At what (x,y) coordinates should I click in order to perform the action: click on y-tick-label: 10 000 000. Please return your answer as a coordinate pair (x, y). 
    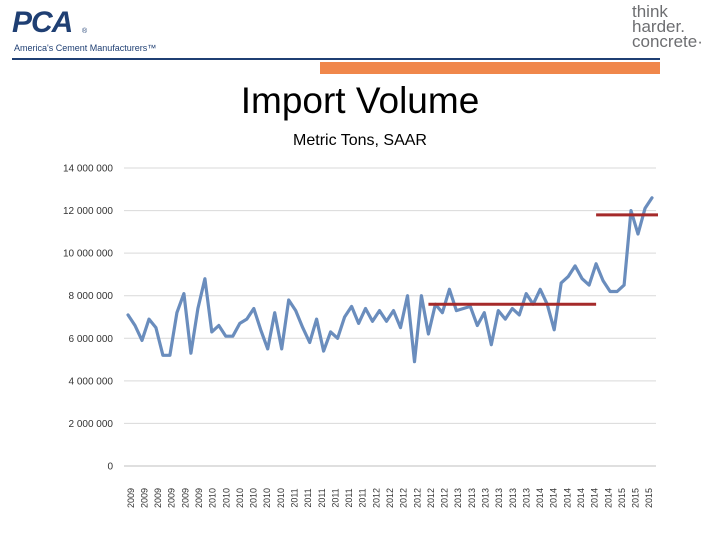
    Looking at the image, I should click on (88, 254).